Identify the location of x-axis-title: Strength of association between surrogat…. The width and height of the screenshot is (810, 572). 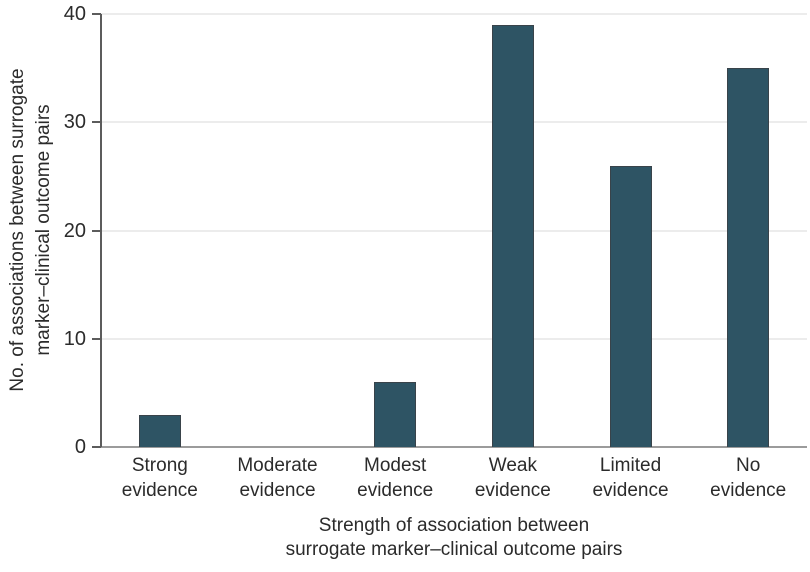
(454, 537).